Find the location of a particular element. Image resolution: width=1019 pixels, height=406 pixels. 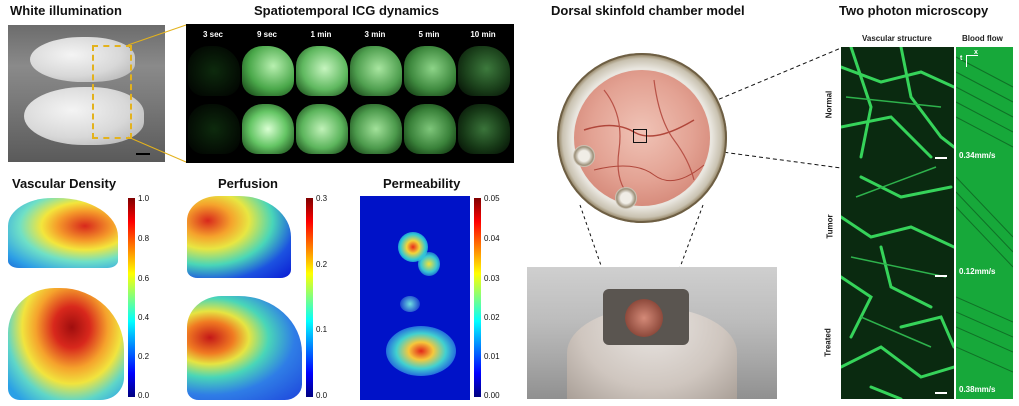

zoom-region-square is located at coordinates (640, 136).